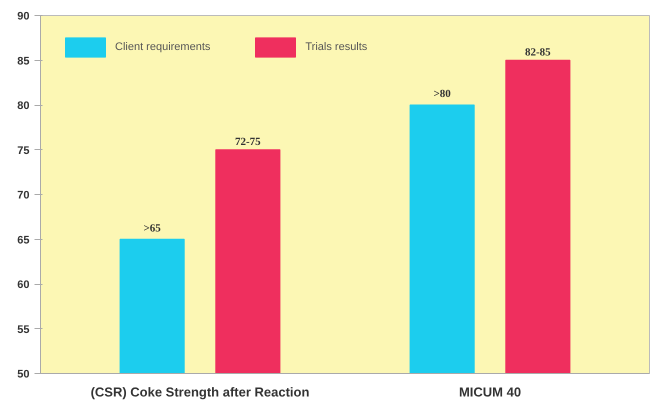 Image resolution: width=659 pixels, height=402 pixels. I want to click on x-tick-label: (CSR) Coke Strength after Reaction, so click(200, 392).